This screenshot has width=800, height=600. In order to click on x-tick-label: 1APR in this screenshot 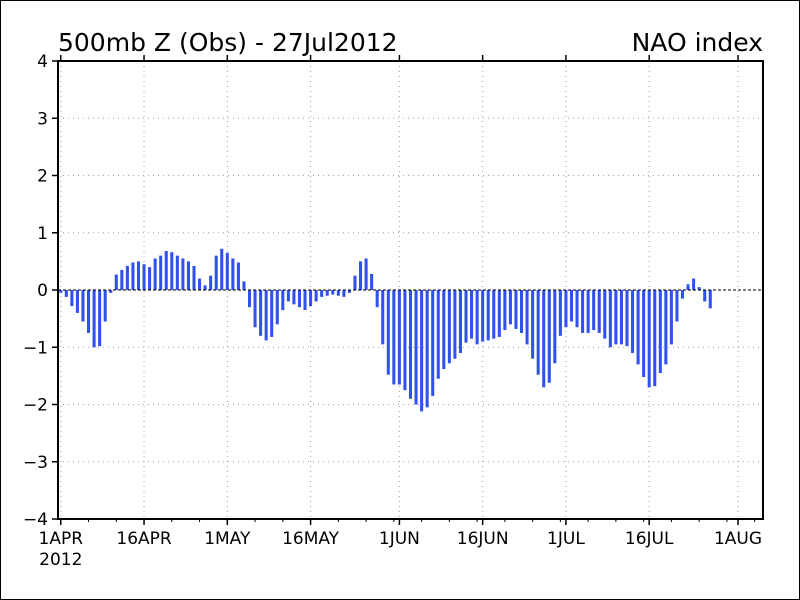, I will do `click(61, 539)`.